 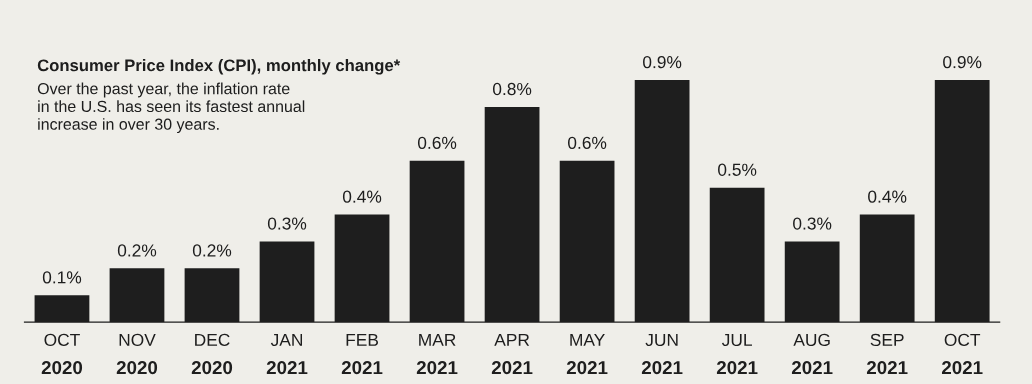 What do you see at coordinates (662, 354) in the screenshot?
I see `category-label: JUN 2021` at bounding box center [662, 354].